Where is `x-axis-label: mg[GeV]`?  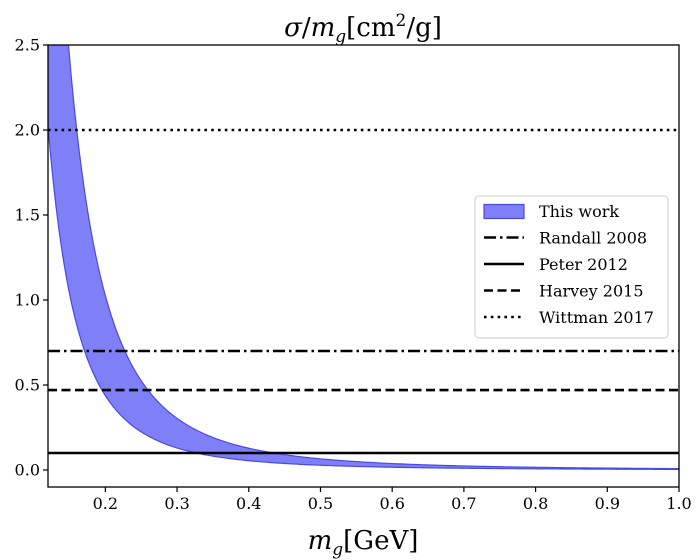 x-axis-label: mg[GeV] is located at coordinates (363, 543).